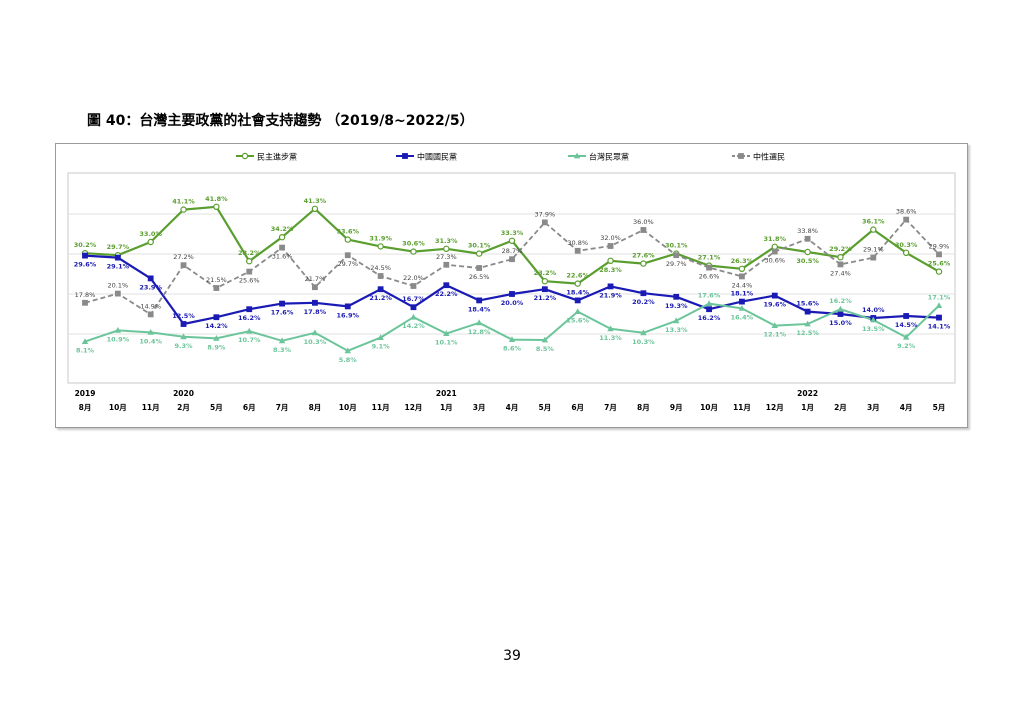 The height and width of the screenshot is (724, 1024). I want to click on data-label: 8.5%, so click(545, 349).